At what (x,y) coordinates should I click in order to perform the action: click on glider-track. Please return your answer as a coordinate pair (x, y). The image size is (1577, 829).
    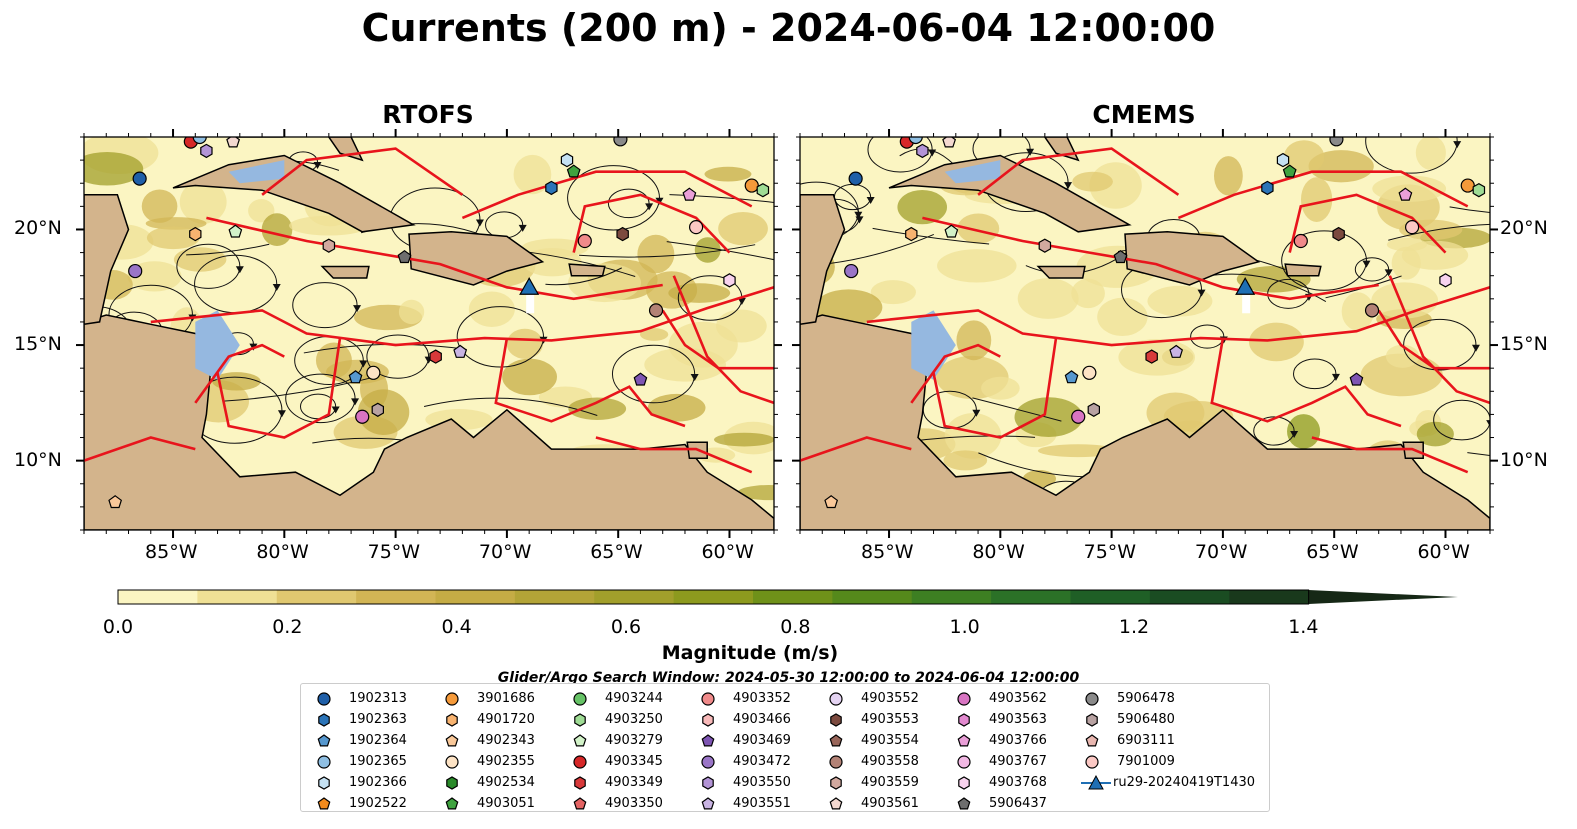
    Looking at the image, I should click on (1246, 302).